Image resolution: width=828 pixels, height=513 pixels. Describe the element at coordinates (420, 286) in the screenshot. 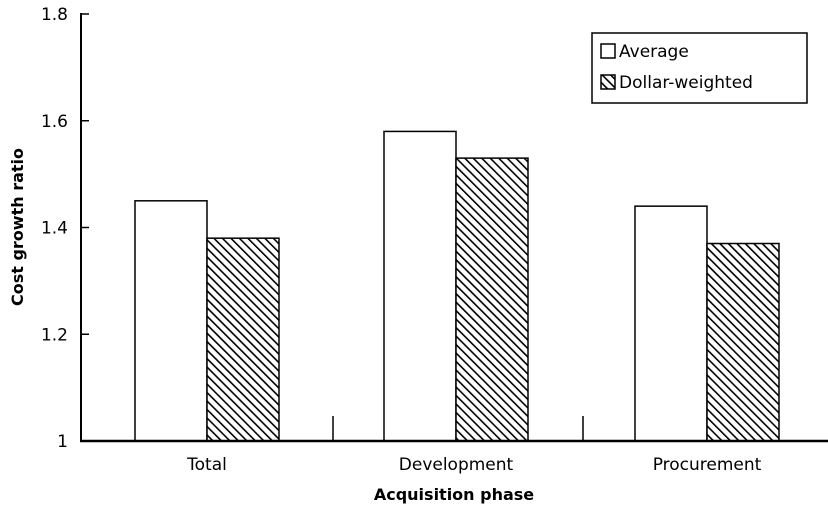

I see `bar-average-development` at that location.